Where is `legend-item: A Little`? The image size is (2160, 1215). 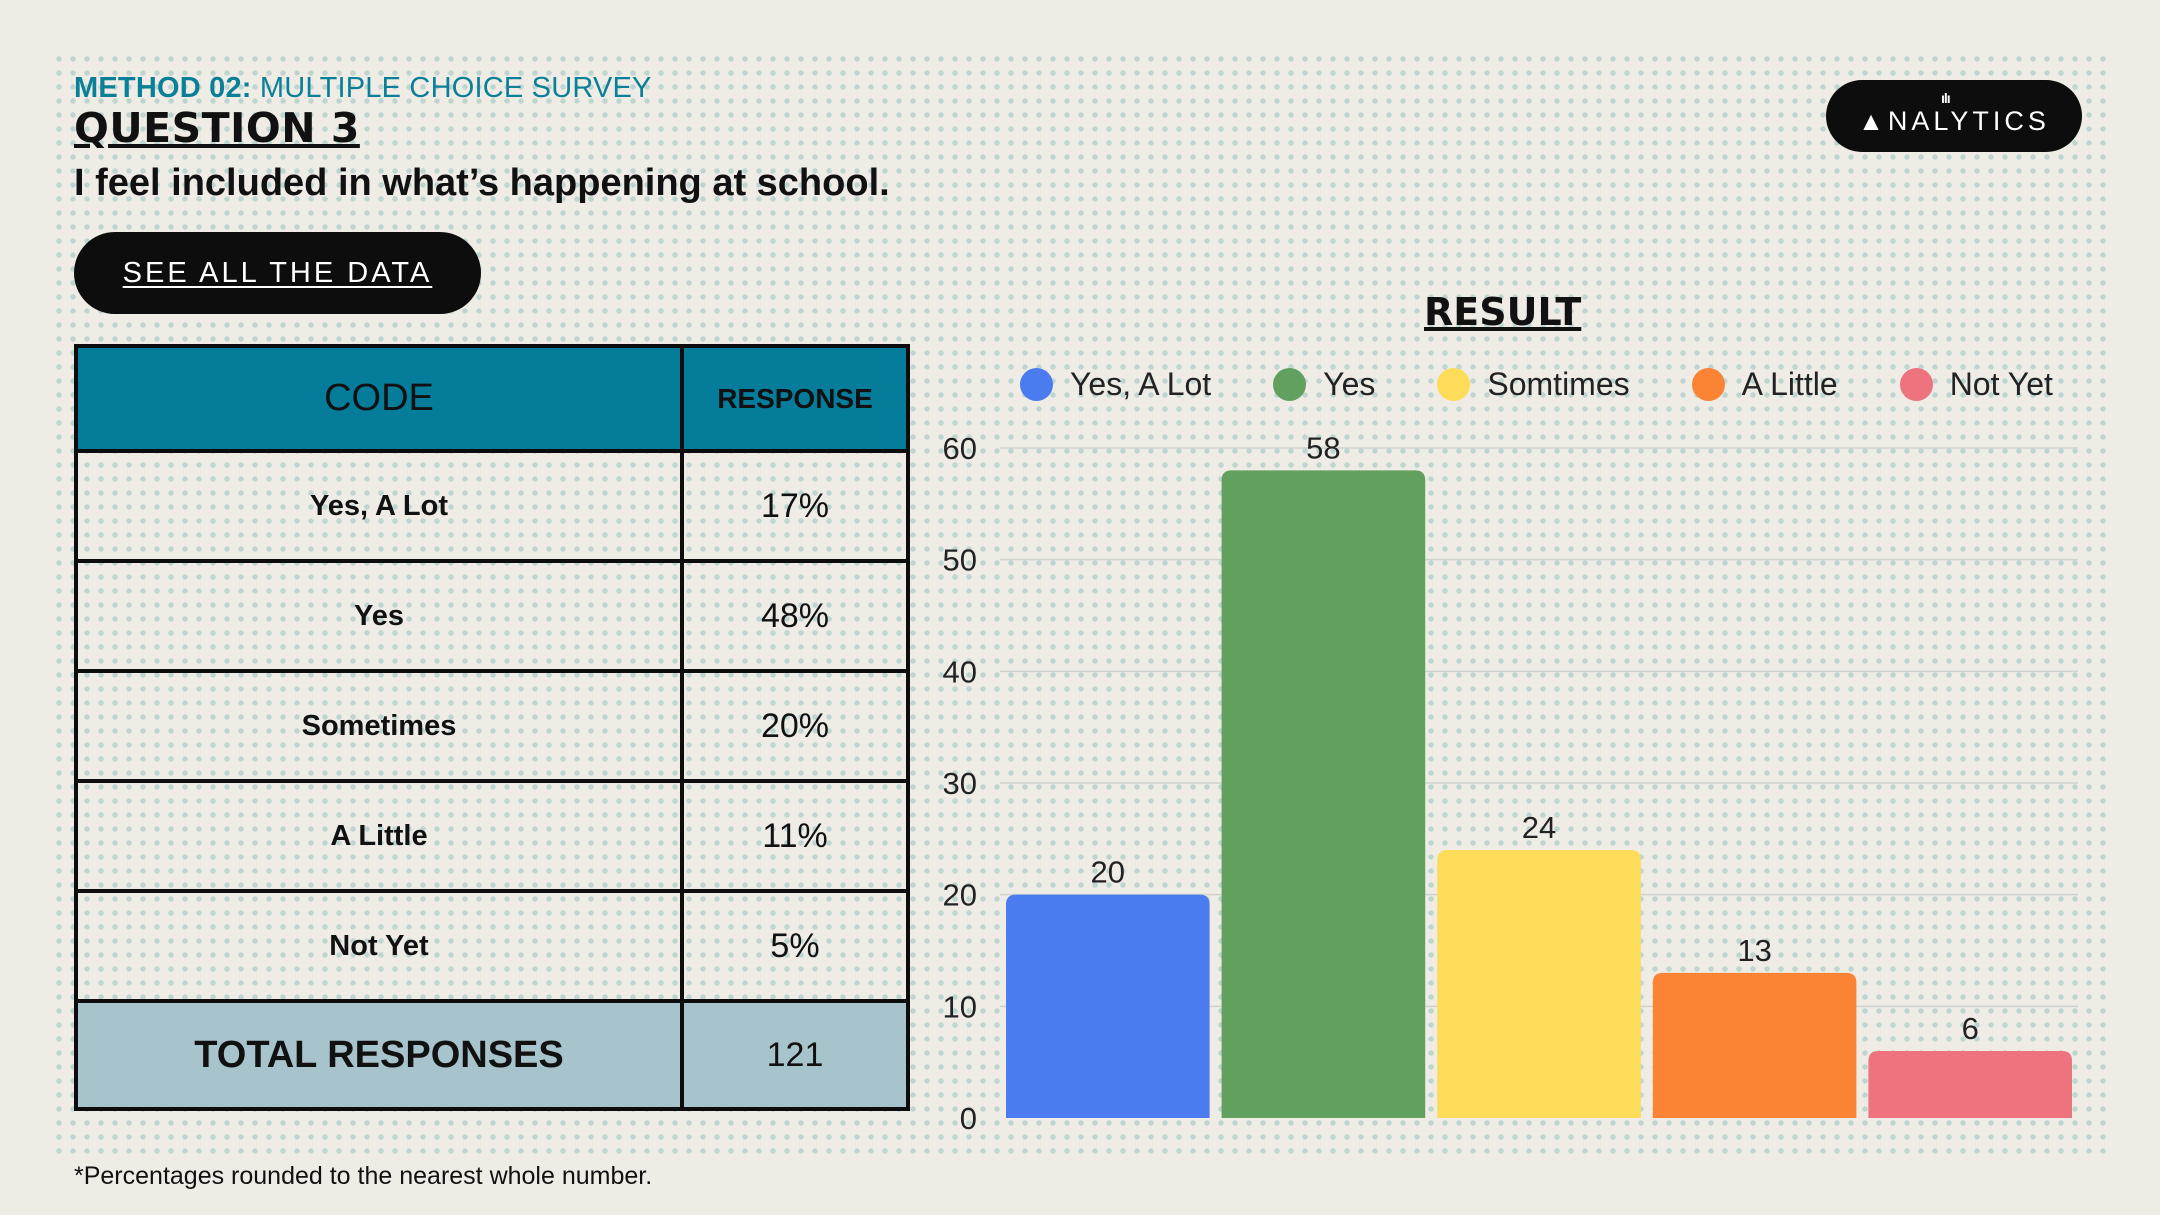 legend-item: A Little is located at coordinates (1764, 384).